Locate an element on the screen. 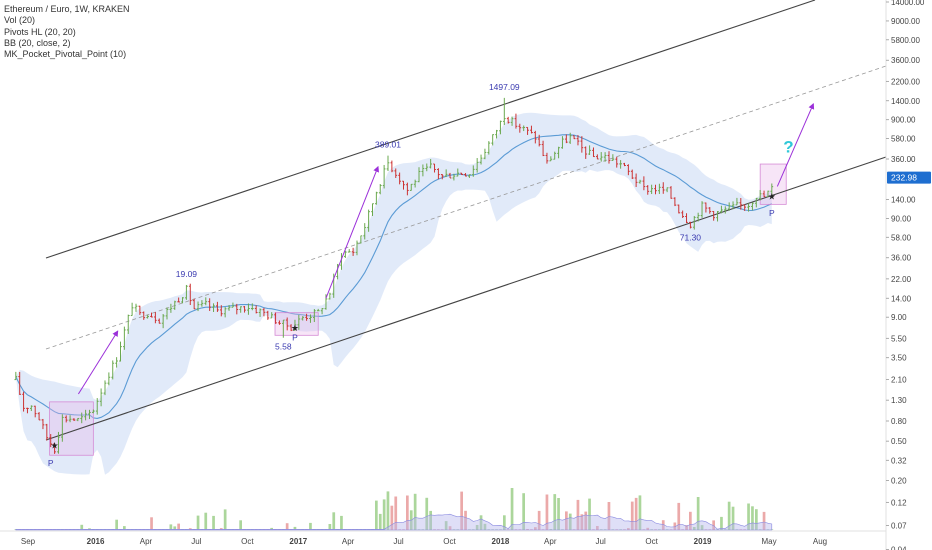 The height and width of the screenshot is (550, 932). price-tick-label: 0.12 is located at coordinates (899, 502).